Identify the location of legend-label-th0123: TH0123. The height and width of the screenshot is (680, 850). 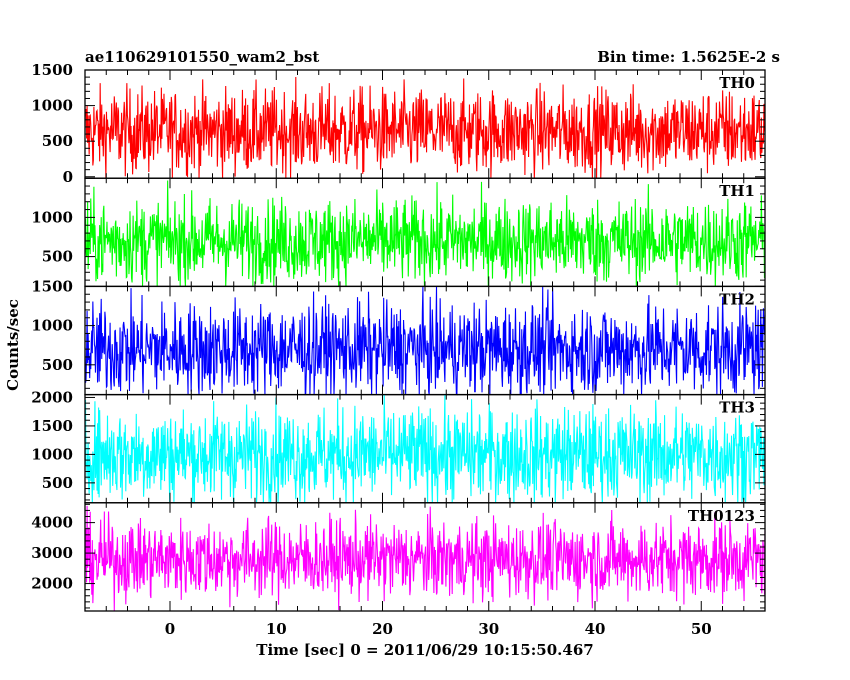
(721, 516).